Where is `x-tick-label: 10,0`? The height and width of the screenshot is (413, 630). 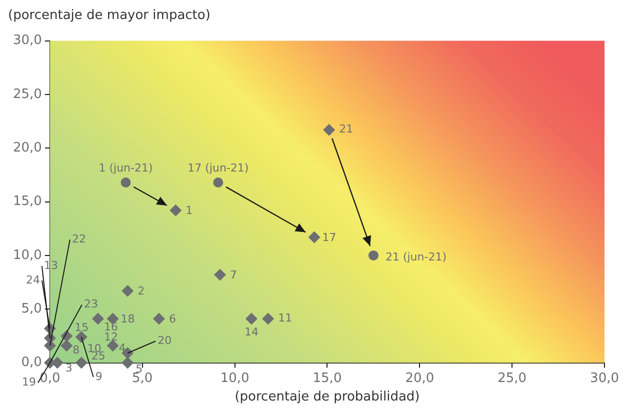 x-tick-label: 10,0 is located at coordinates (235, 378).